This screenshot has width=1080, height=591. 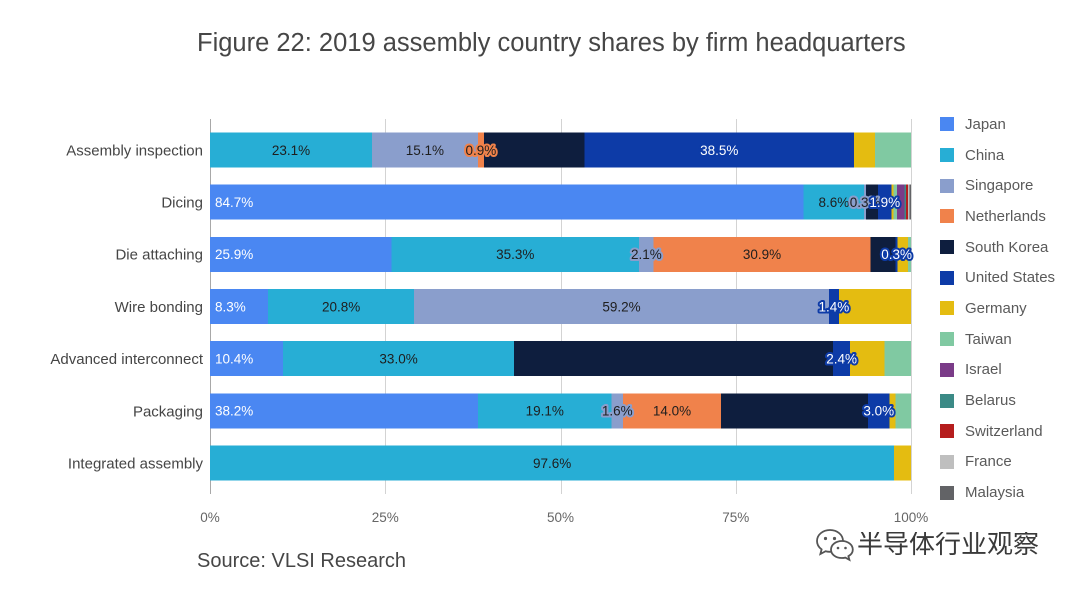 What do you see at coordinates (985, 124) in the screenshot?
I see `legend-label: Japan` at bounding box center [985, 124].